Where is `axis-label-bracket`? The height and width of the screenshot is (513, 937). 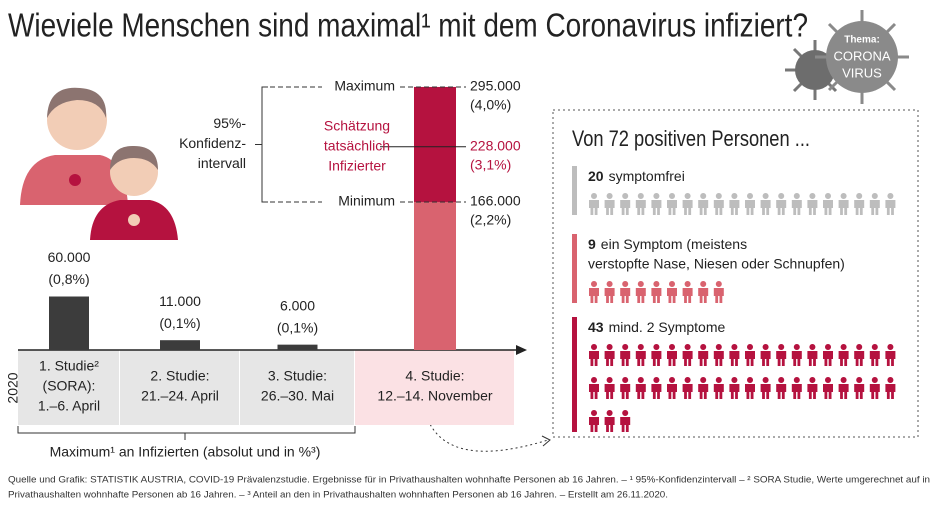
axis-label-bracket is located at coordinates (186, 433).